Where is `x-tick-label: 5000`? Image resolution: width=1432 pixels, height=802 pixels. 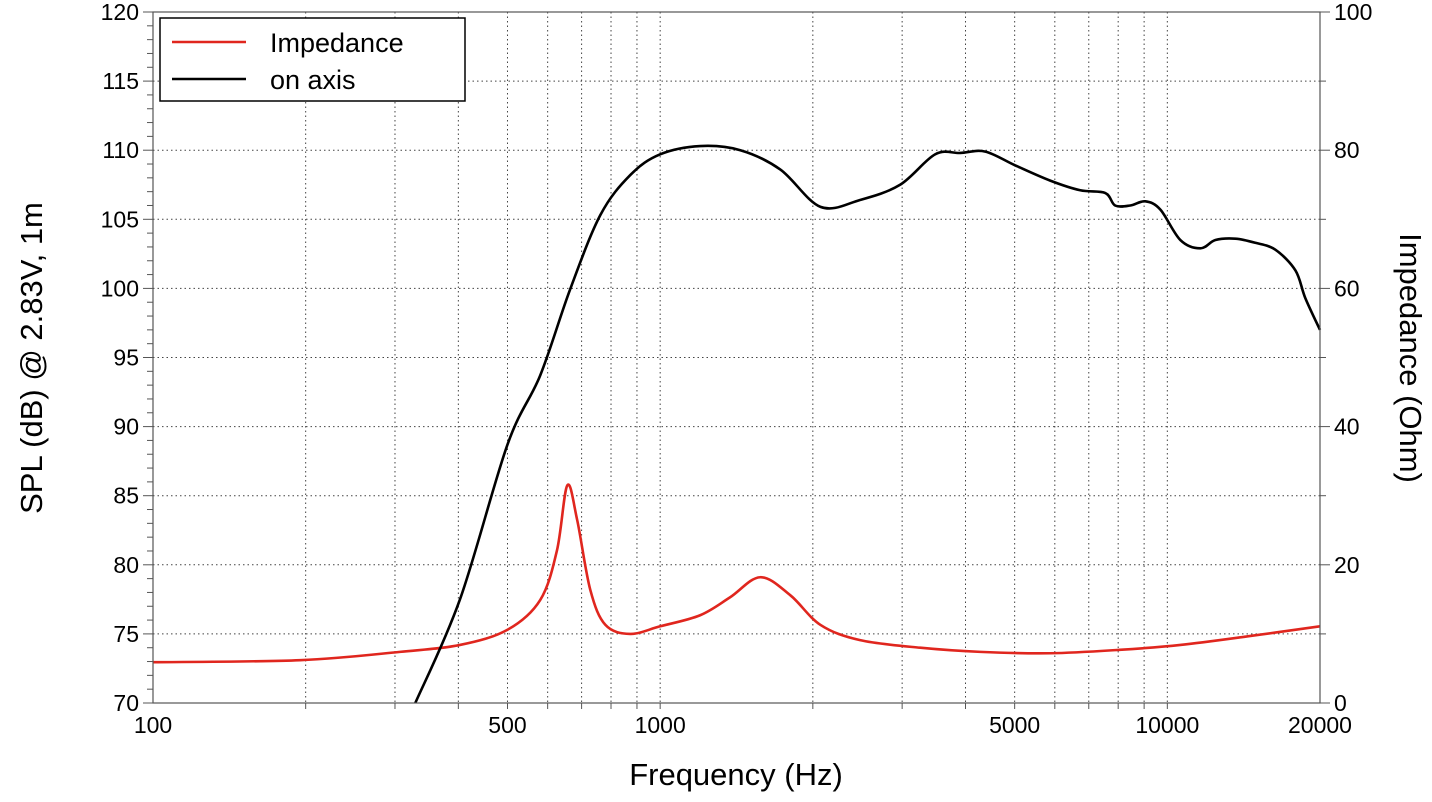
x-tick-label: 5000 is located at coordinates (1014, 725).